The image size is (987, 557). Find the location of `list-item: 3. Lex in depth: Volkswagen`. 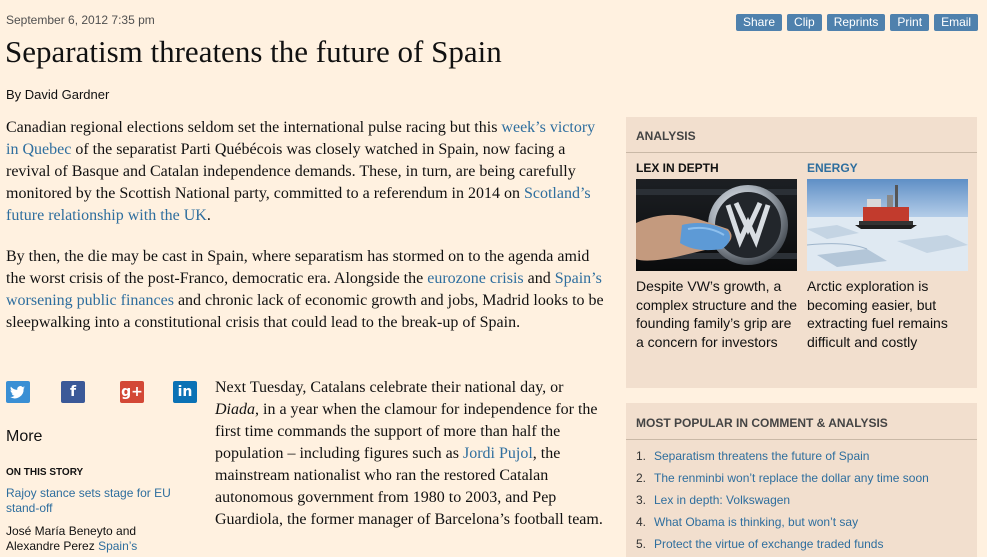

list-item: 3. Lex in depth: Volkswagen is located at coordinates (803, 504).